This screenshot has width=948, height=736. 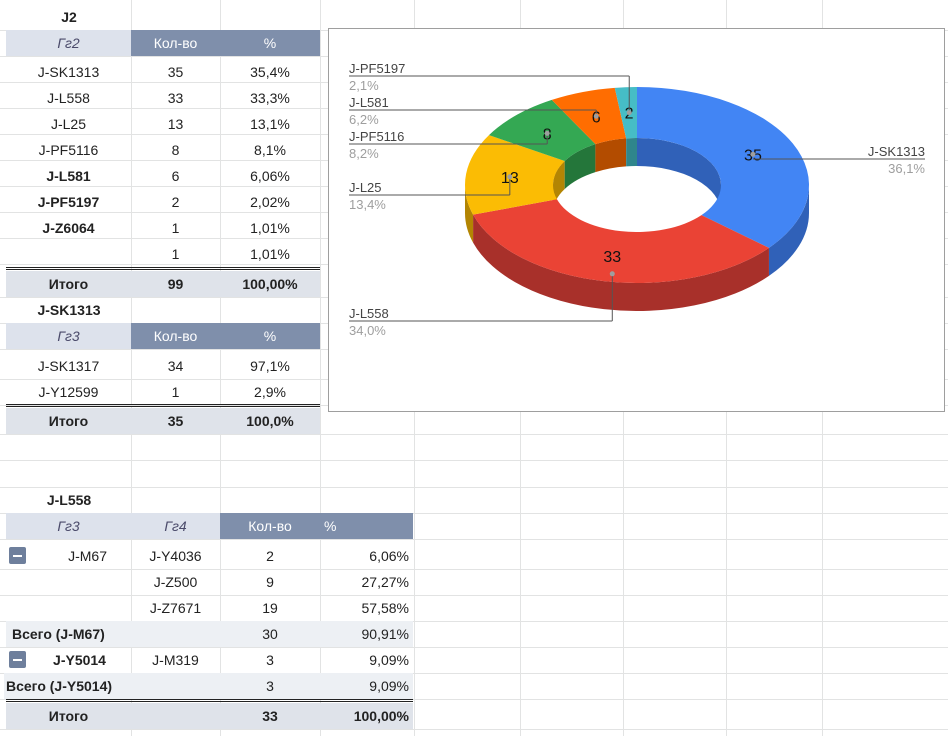 I want to click on j2-row-count: 2, so click(x=175, y=202).